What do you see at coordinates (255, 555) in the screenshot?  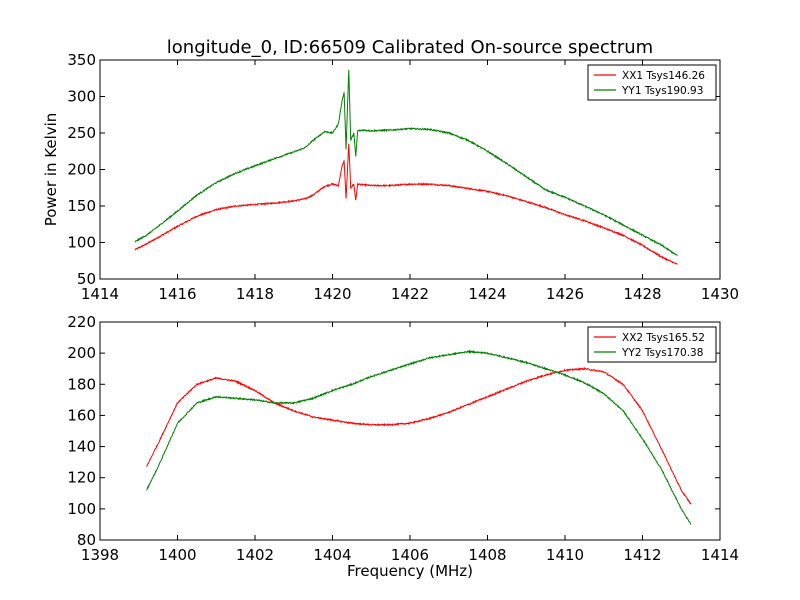 I see `x-tick-label: 1402` at bounding box center [255, 555].